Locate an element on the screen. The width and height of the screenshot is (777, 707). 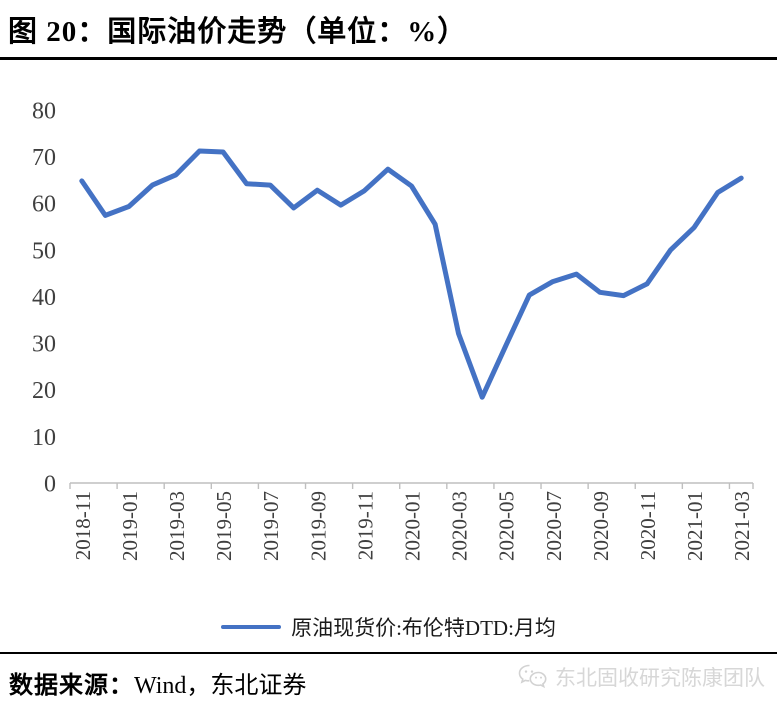
x-tick-label: 2021-03 is located at coordinates (742, 526).